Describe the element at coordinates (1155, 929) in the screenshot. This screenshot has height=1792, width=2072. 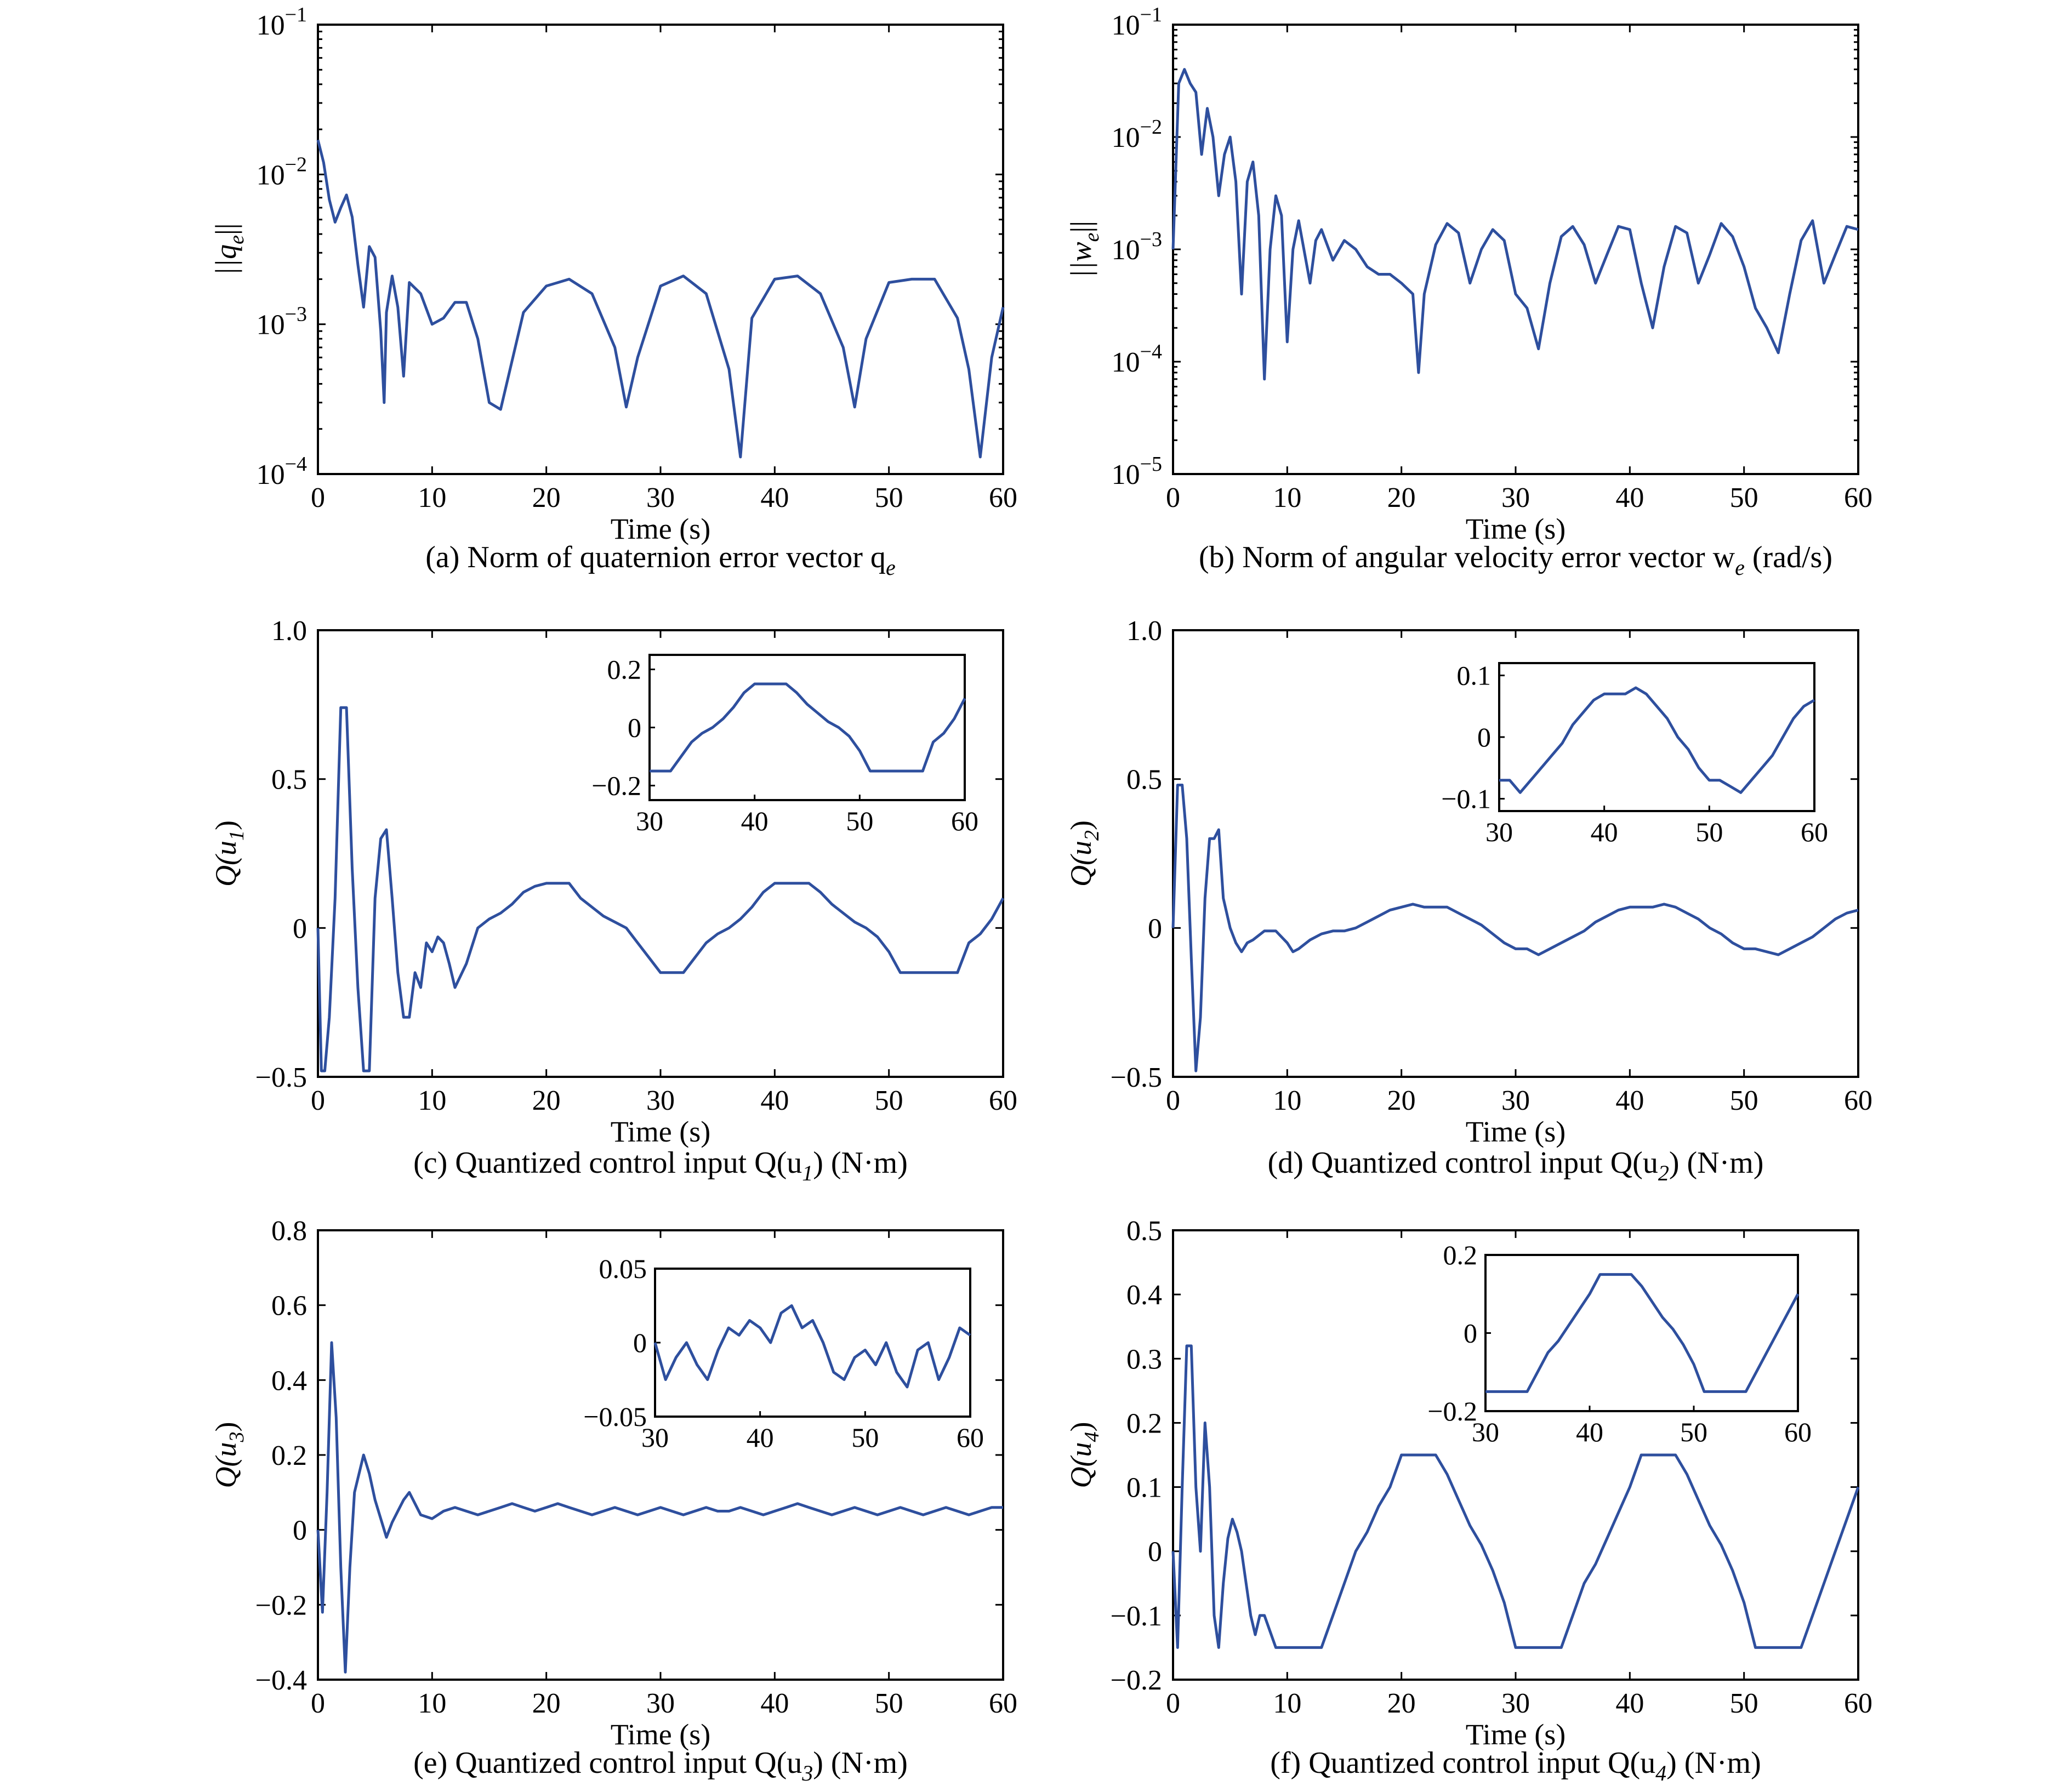
I see `y-tick-label-d-1: 0` at that location.